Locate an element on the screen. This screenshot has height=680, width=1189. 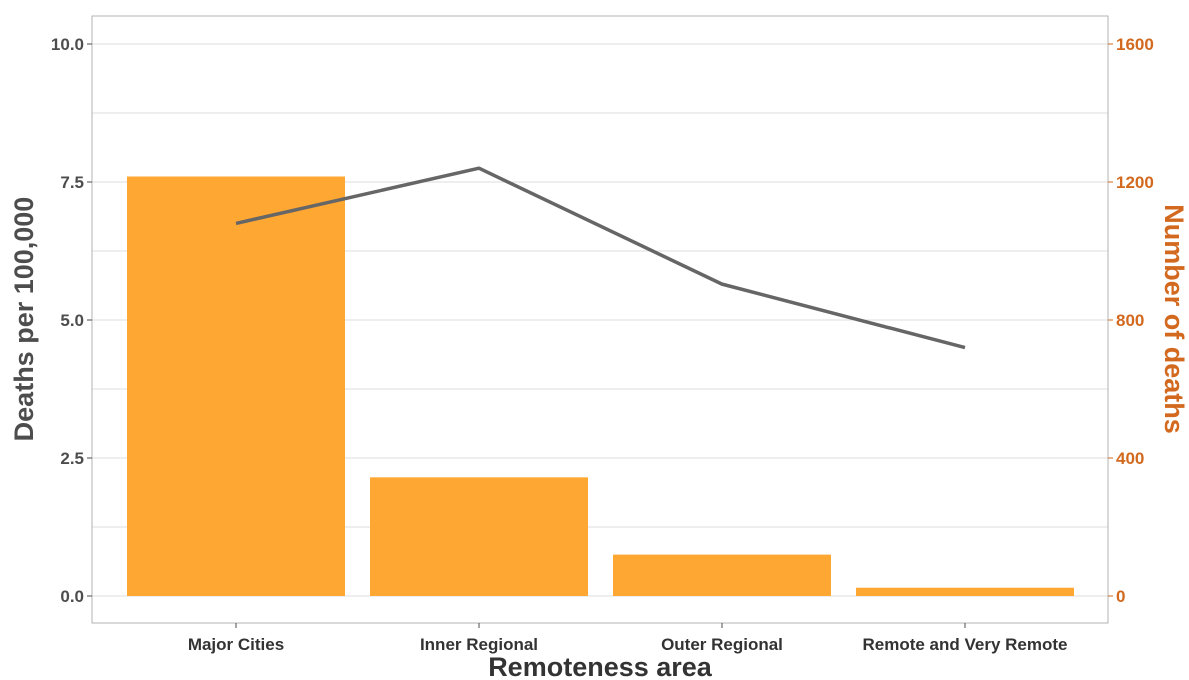
right-axis-ticks: 0 400 800 1200 1600 is located at coordinates (1131, 320).